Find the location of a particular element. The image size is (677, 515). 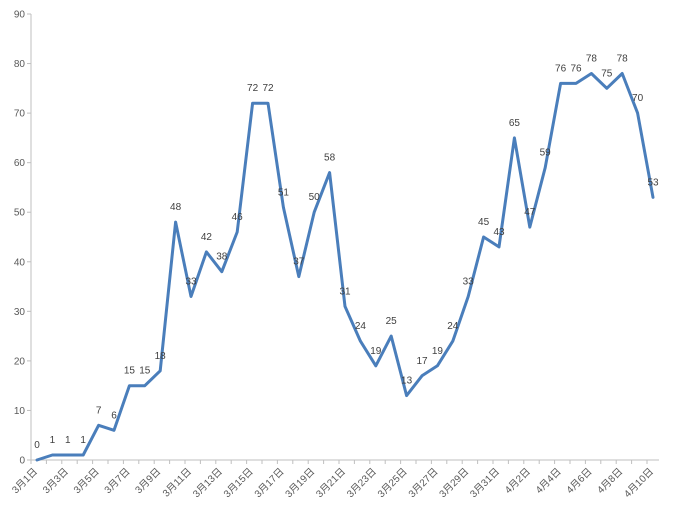

data-label: 33 is located at coordinates (191, 281).